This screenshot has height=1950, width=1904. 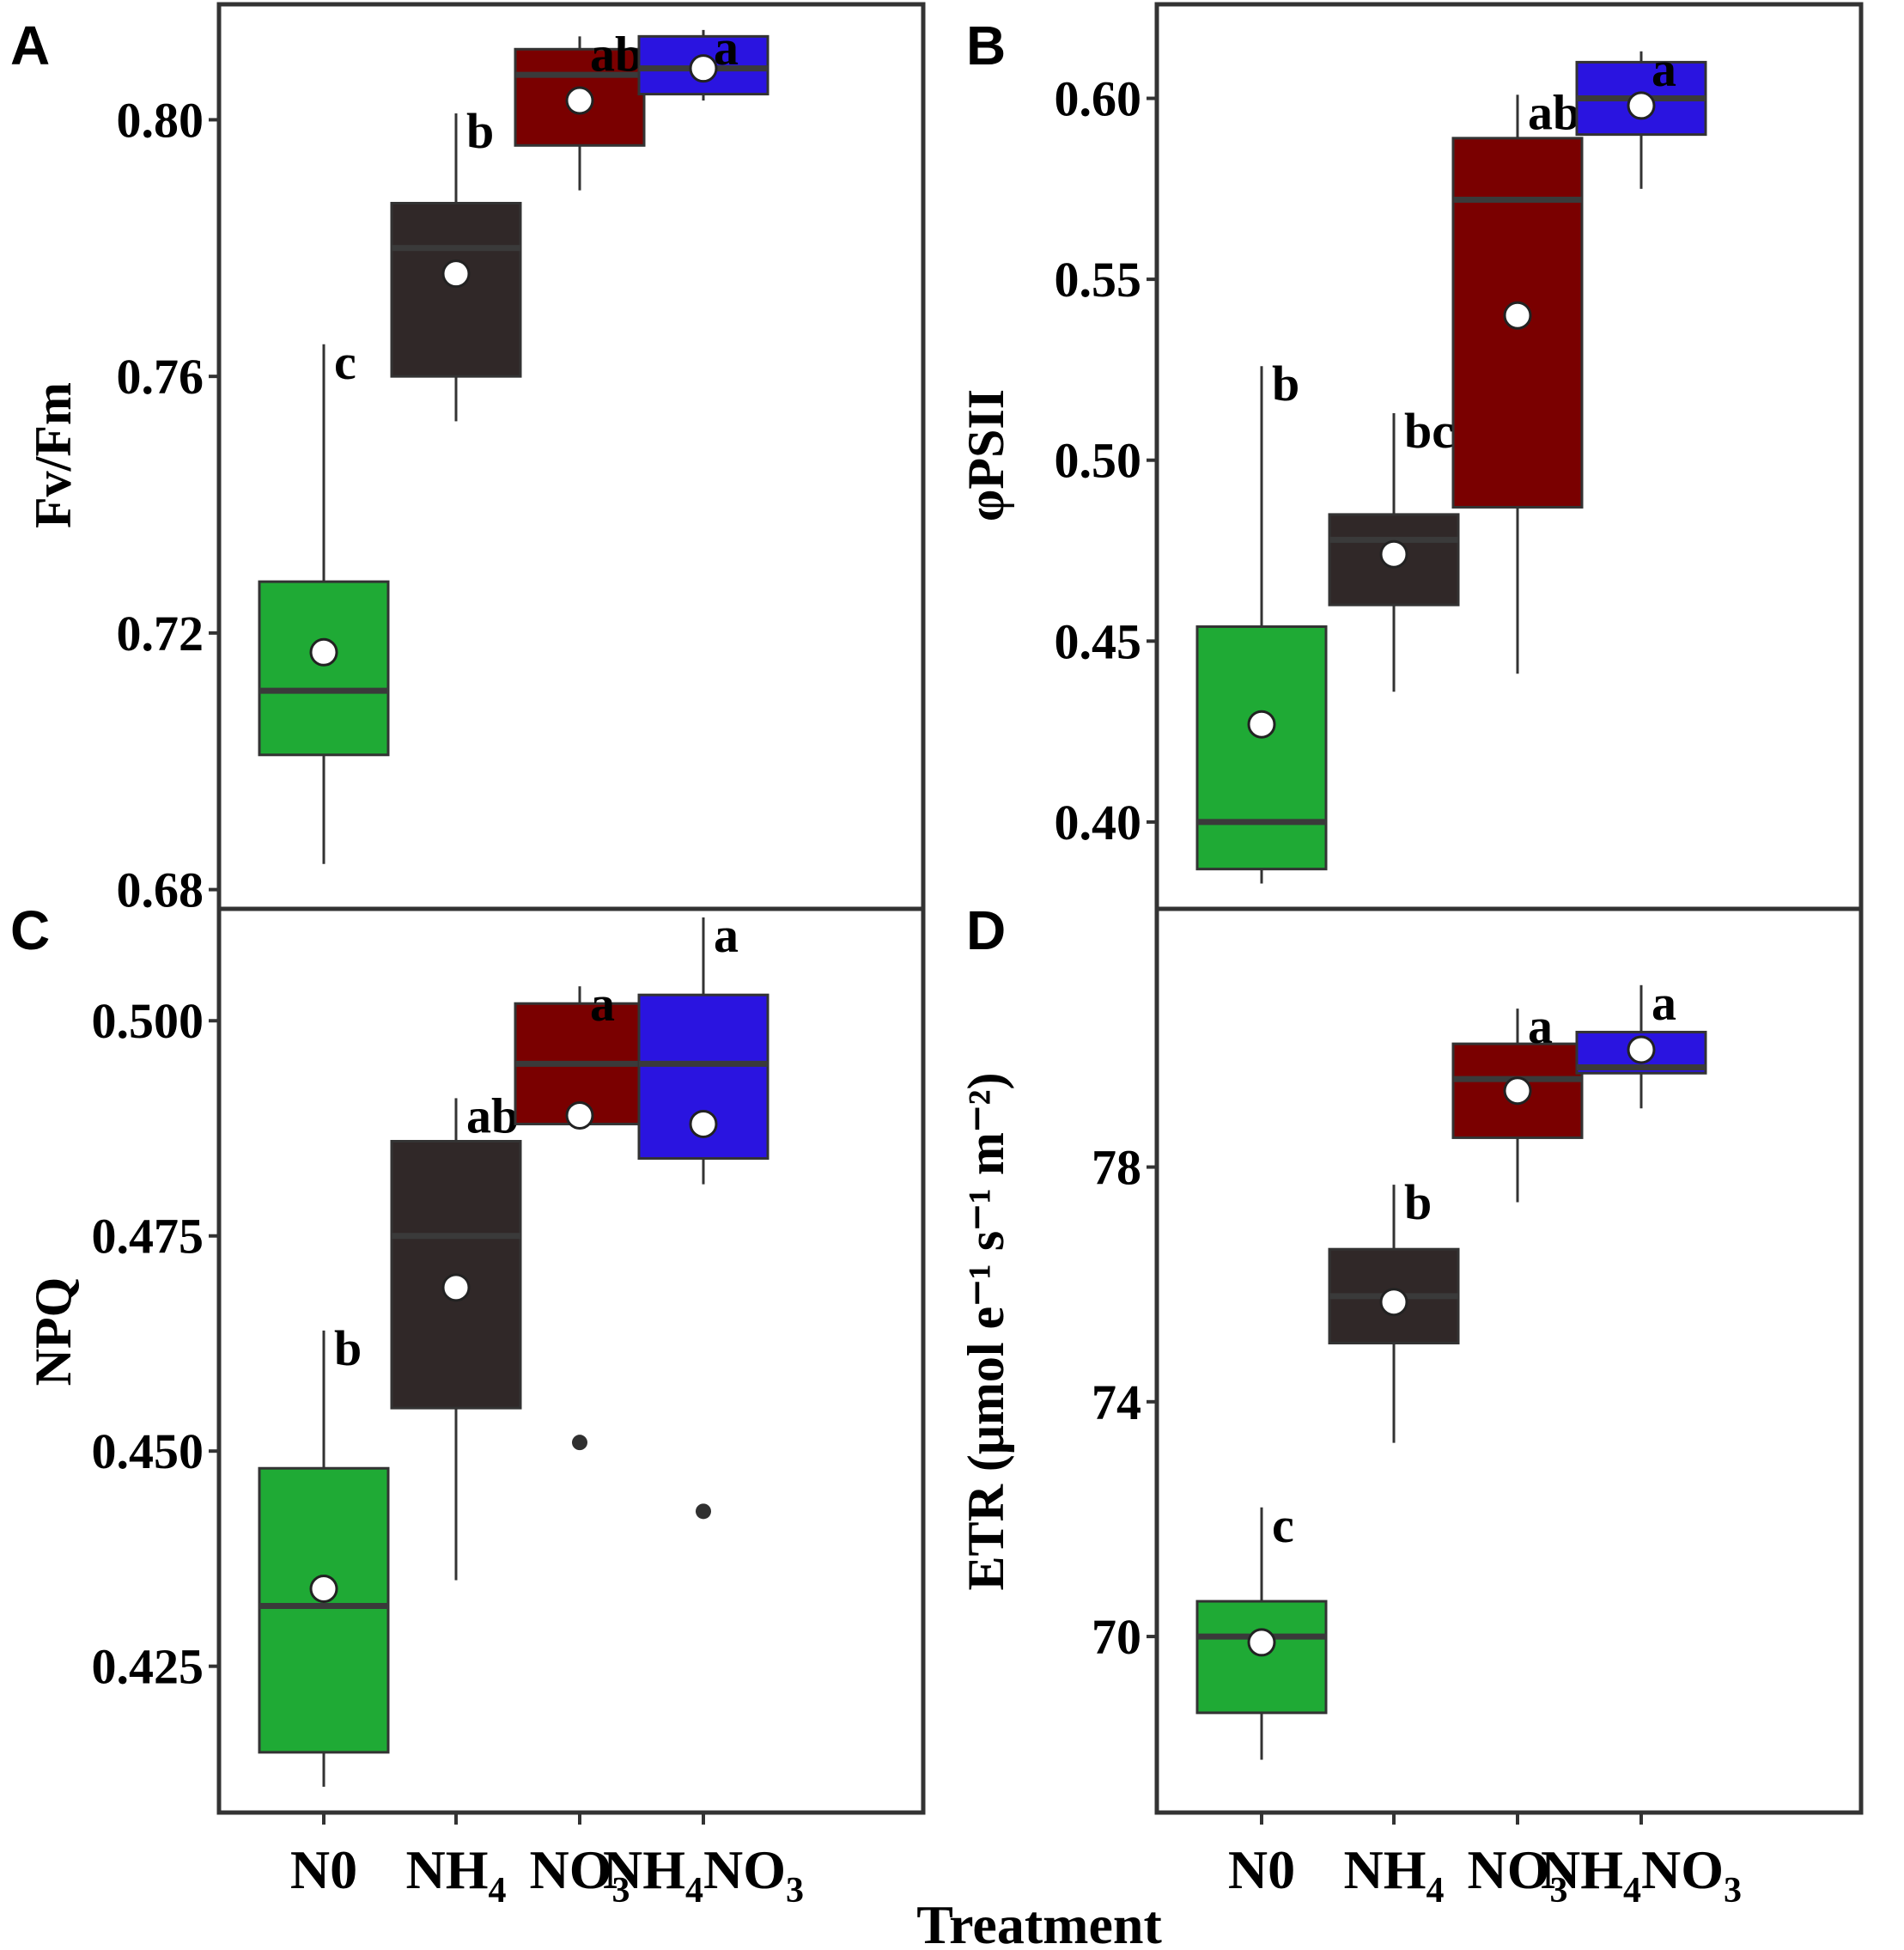 What do you see at coordinates (1098, 822) in the screenshot?
I see `y-tick-label: 0.40` at bounding box center [1098, 822].